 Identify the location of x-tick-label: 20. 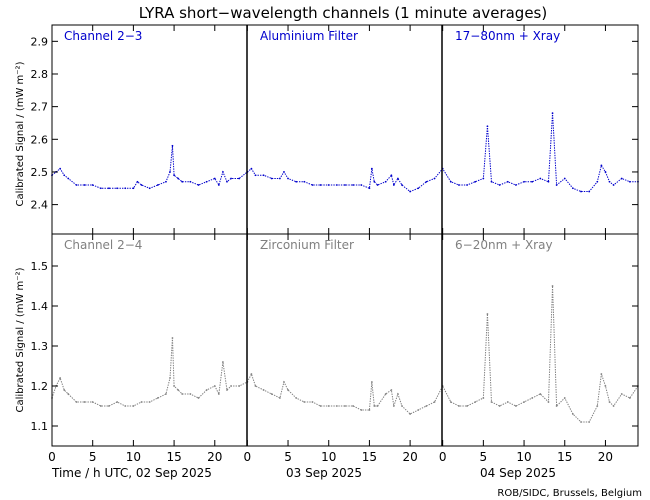
(214, 457).